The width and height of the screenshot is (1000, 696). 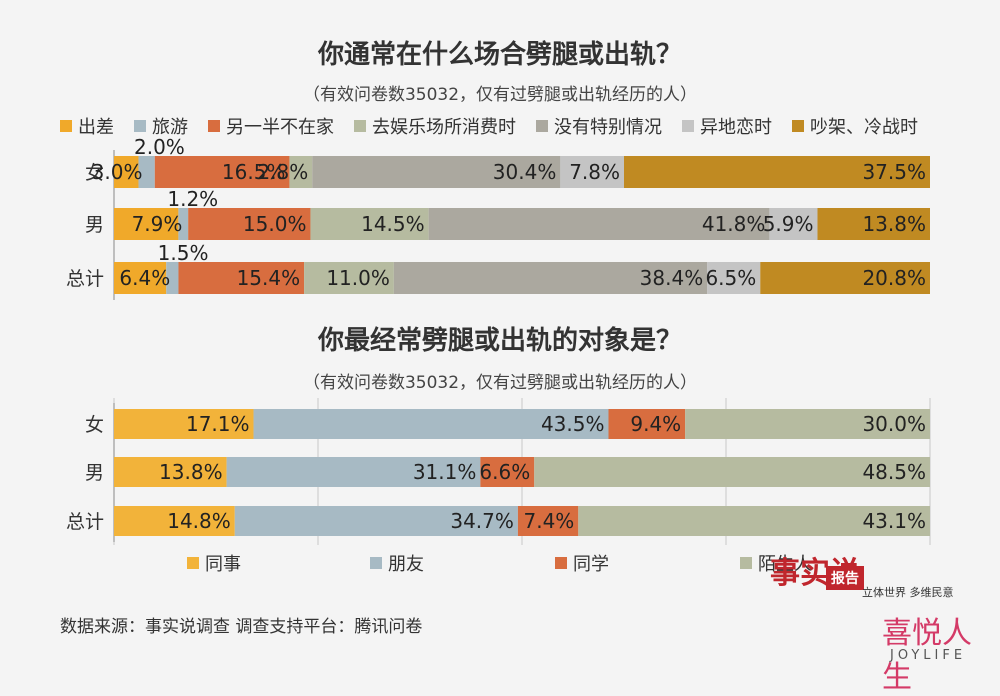 What do you see at coordinates (144, 278) in the screenshot?
I see `data-label: 6.4%` at bounding box center [144, 278].